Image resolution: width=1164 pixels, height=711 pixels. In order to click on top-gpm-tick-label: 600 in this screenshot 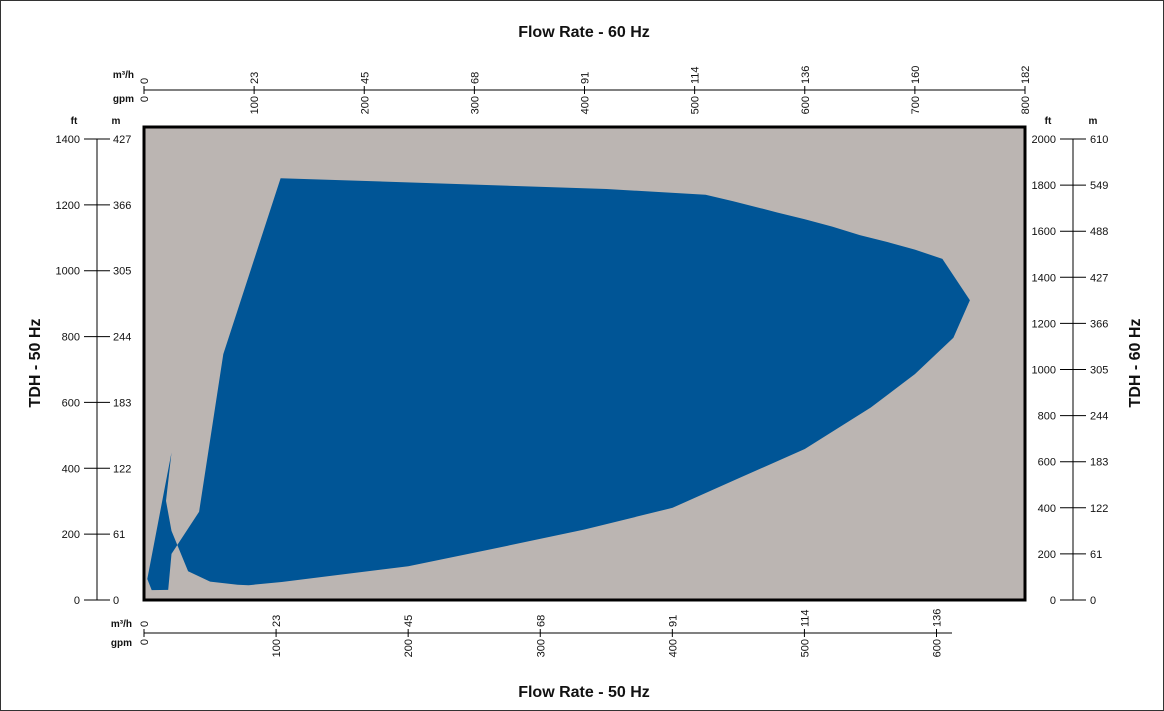, I will do `click(806, 105)`.